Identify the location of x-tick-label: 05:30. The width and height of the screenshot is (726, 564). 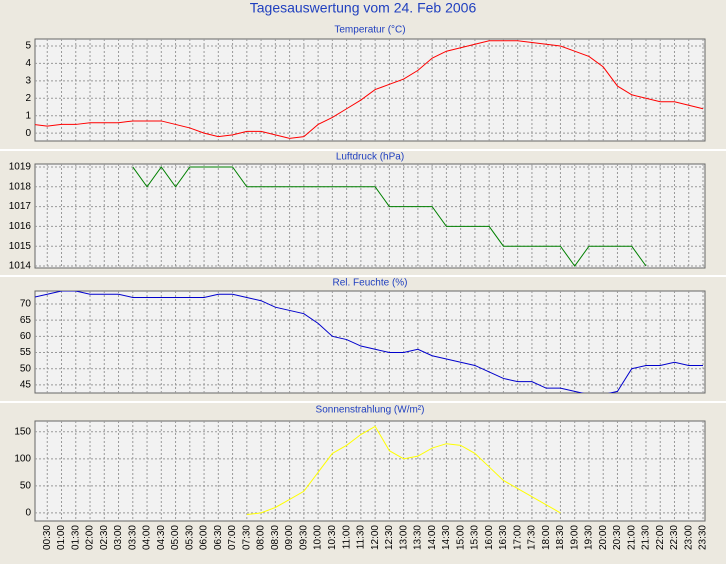
(189, 537).